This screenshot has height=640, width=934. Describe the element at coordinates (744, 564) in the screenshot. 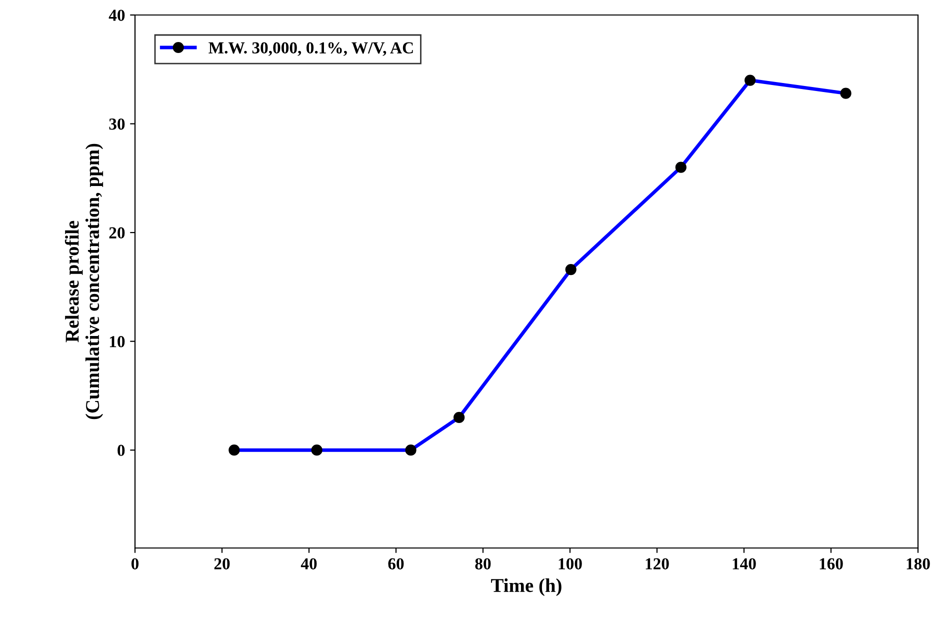

I see `x-tick-label: 140` at that location.